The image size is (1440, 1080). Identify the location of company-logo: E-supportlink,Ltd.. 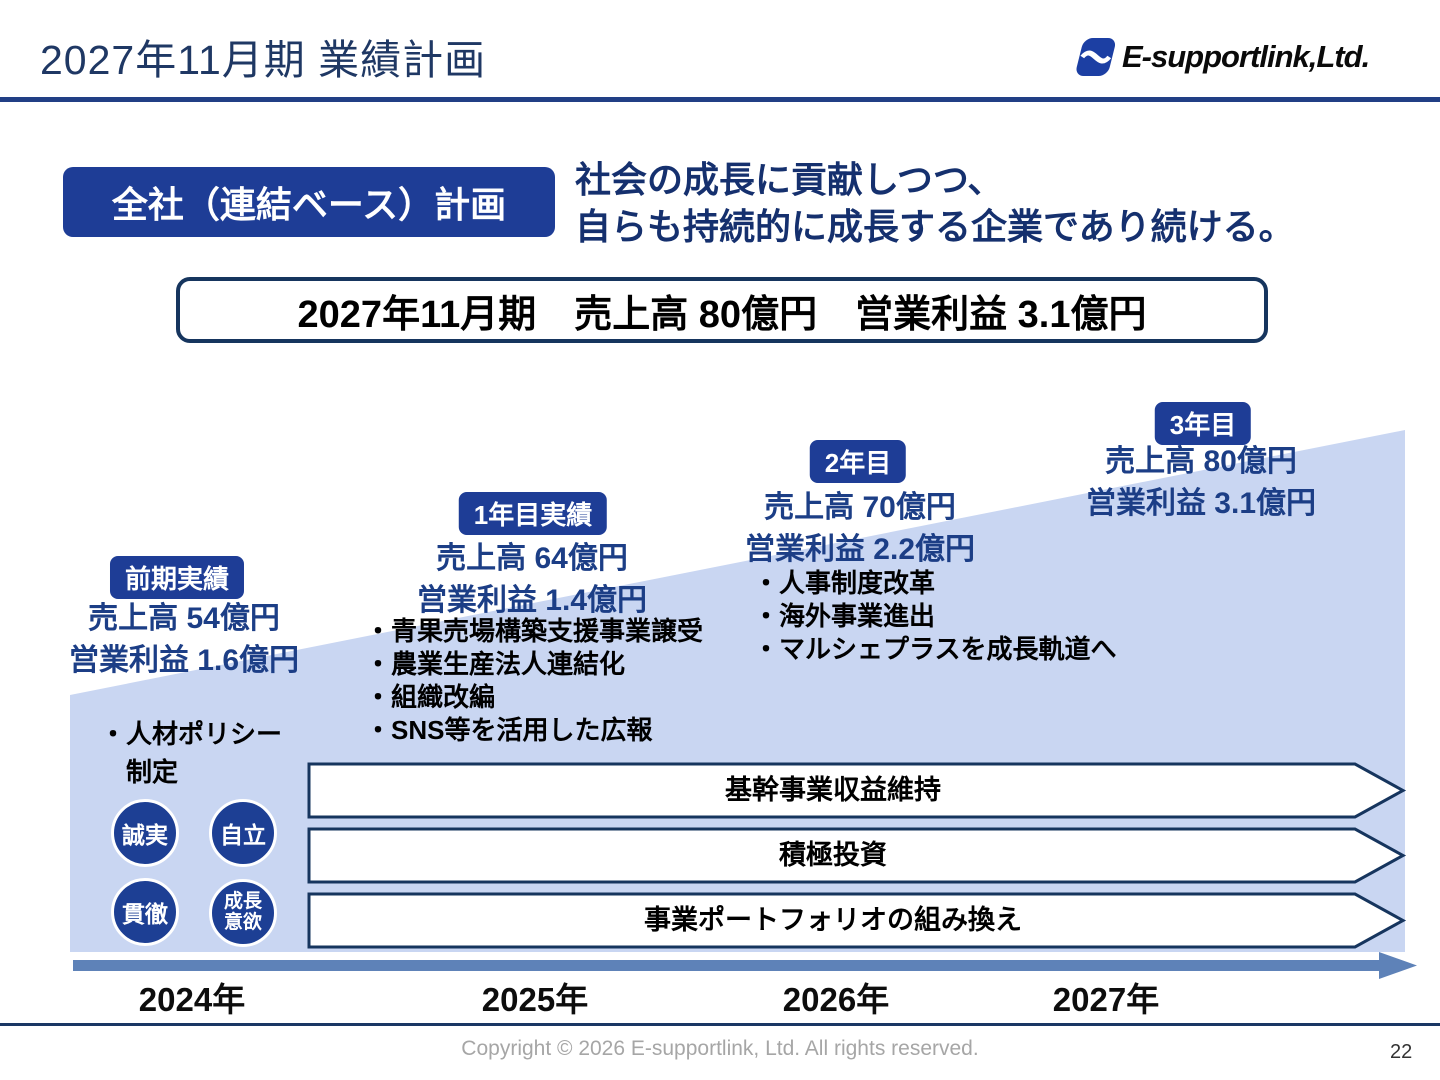
(1216, 57).